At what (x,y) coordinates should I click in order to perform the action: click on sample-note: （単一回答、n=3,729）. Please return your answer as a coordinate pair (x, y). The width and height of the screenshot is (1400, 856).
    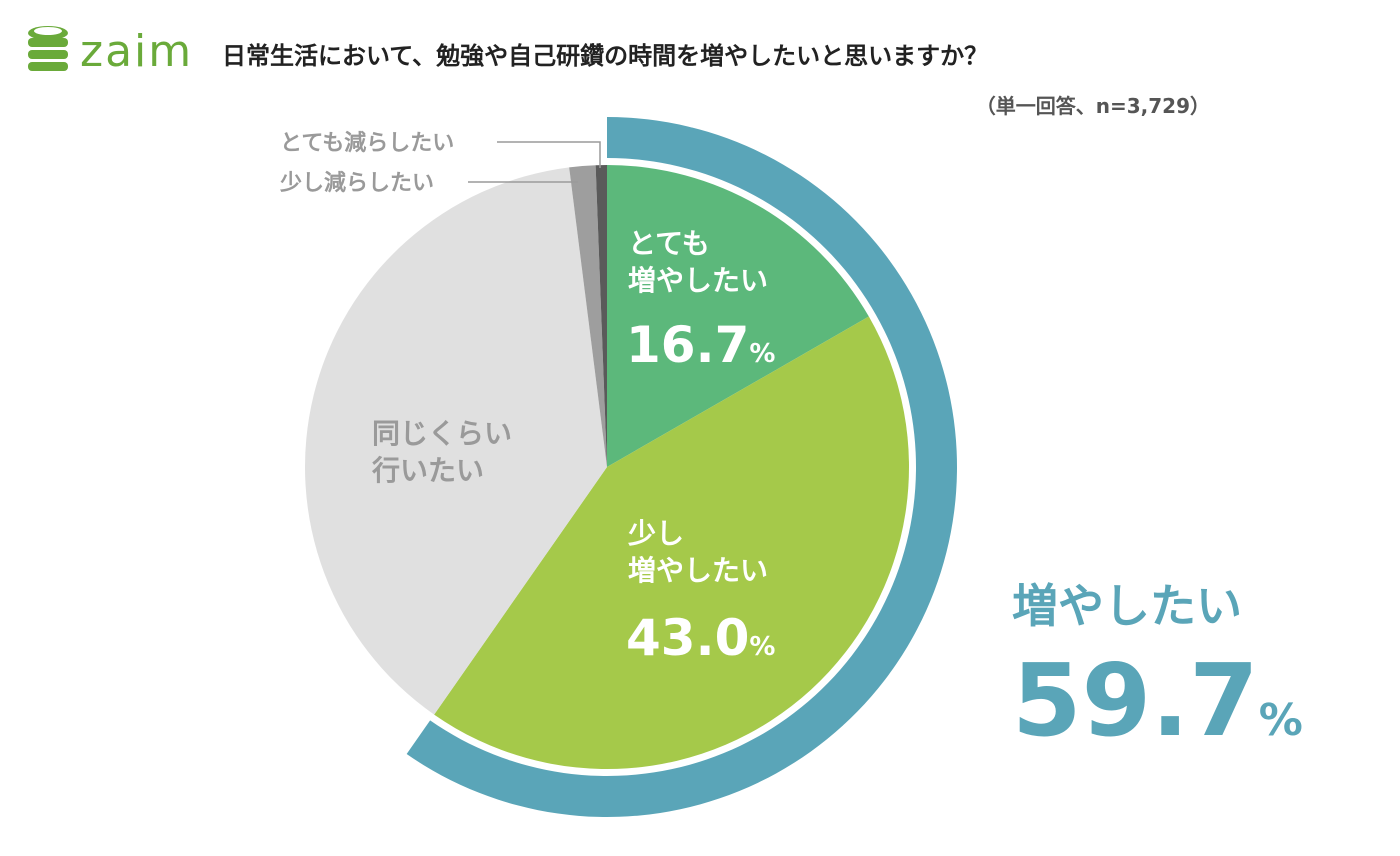
    Looking at the image, I should click on (1092, 106).